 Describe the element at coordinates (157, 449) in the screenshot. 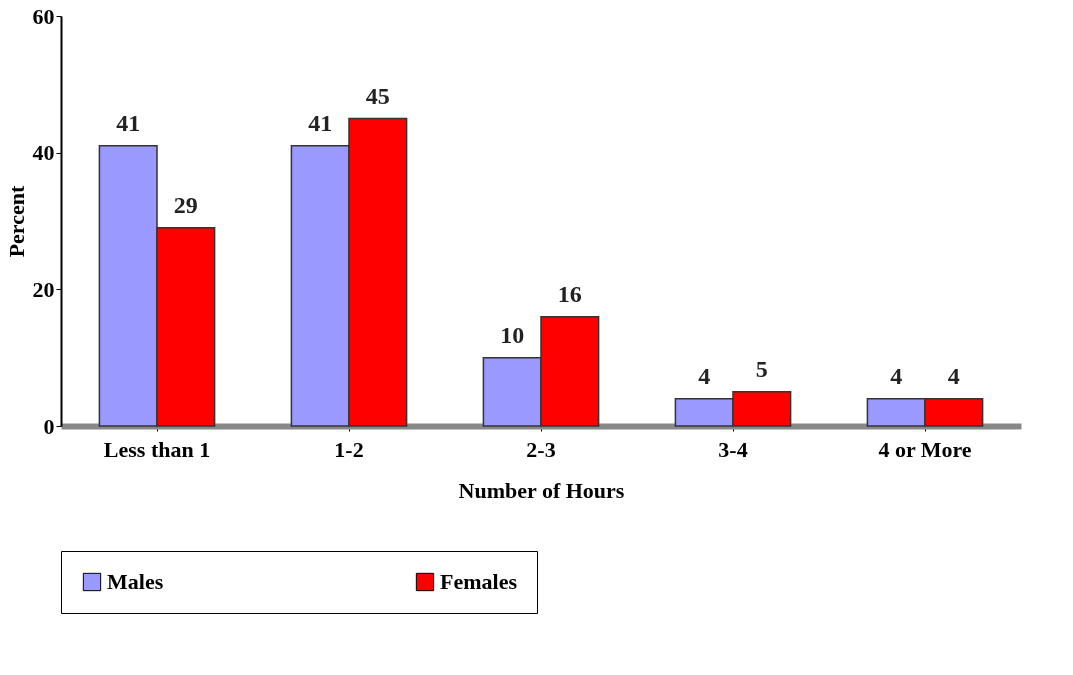

I see `x-tick-label: Less than 1` at that location.